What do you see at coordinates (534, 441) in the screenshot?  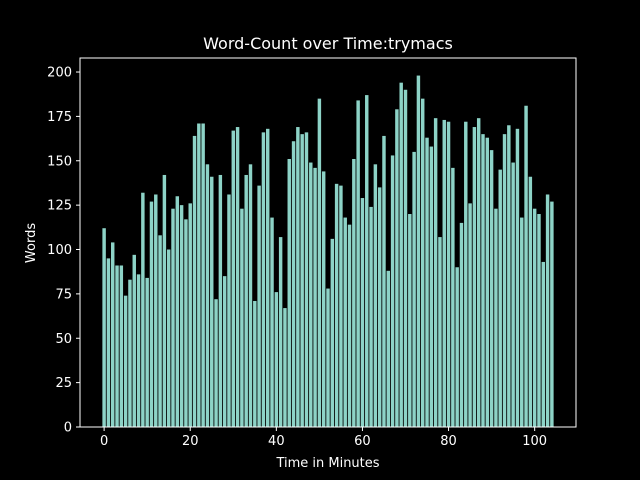 I see `x-tick-label: 100` at bounding box center [534, 441].